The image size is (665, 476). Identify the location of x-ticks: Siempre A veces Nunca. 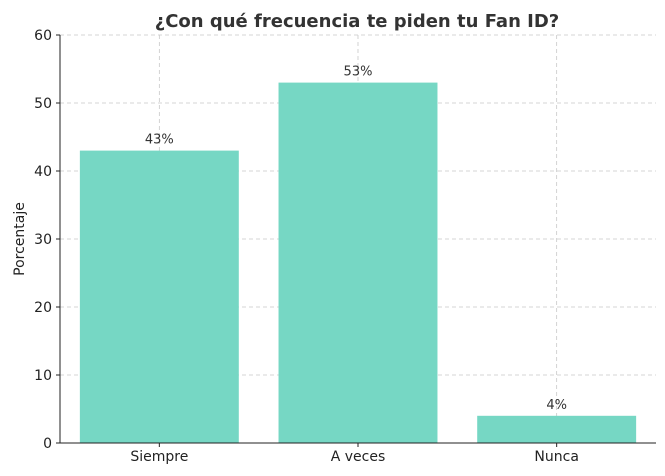
(354, 454).